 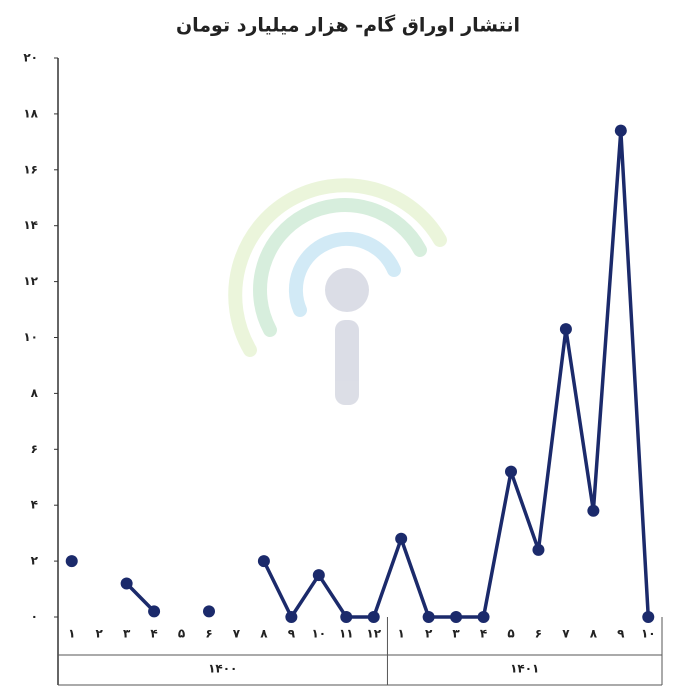 What do you see at coordinates (337, 291) in the screenshot?
I see `watermark` at bounding box center [337, 291].